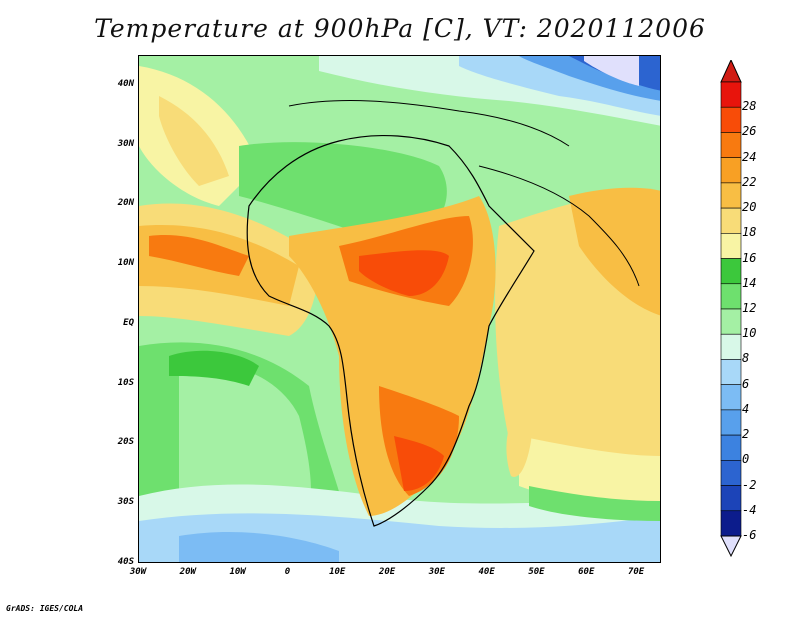 The width and height of the screenshot is (800, 618). Describe the element at coordinates (287, 572) in the screenshot. I see `lon-tick-label: 0` at that location.